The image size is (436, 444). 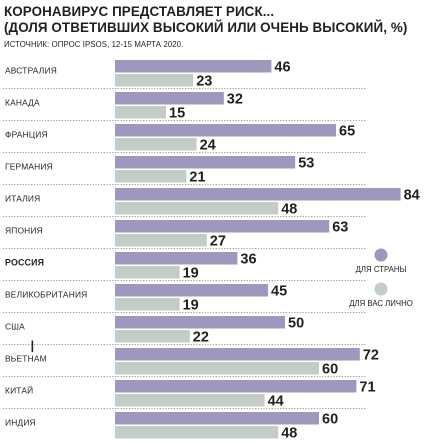 I want to click on row-8-value-country: 45, so click(x=279, y=292).